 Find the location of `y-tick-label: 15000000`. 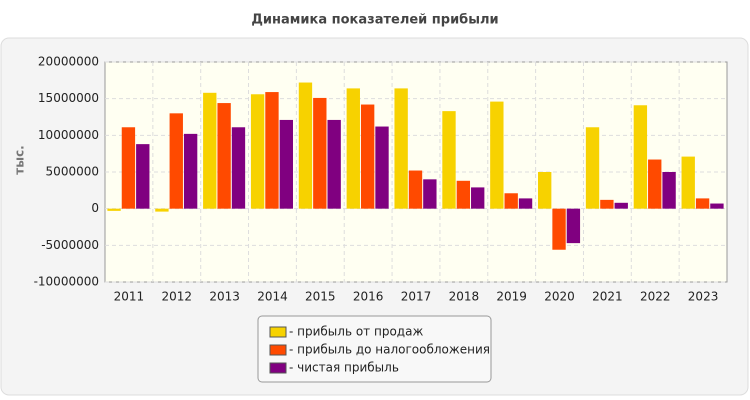

y-tick-label: 15000000 is located at coordinates (68, 98).